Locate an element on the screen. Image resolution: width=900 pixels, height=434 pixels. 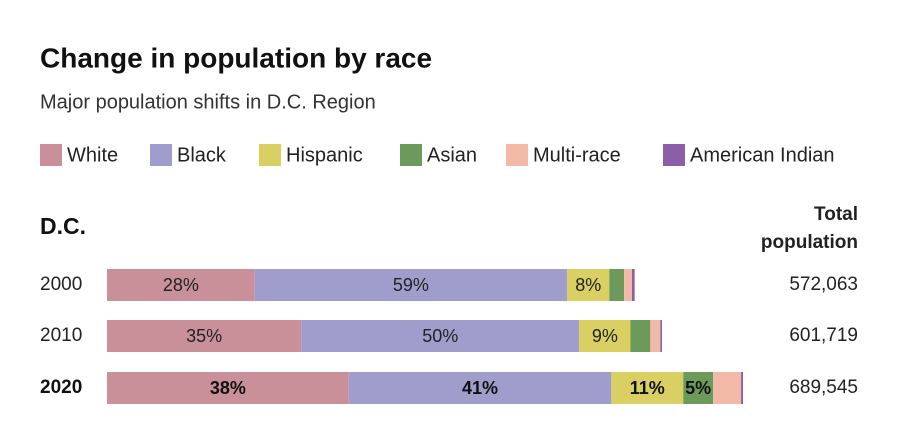
total-label: 601,719 is located at coordinates (823, 335).